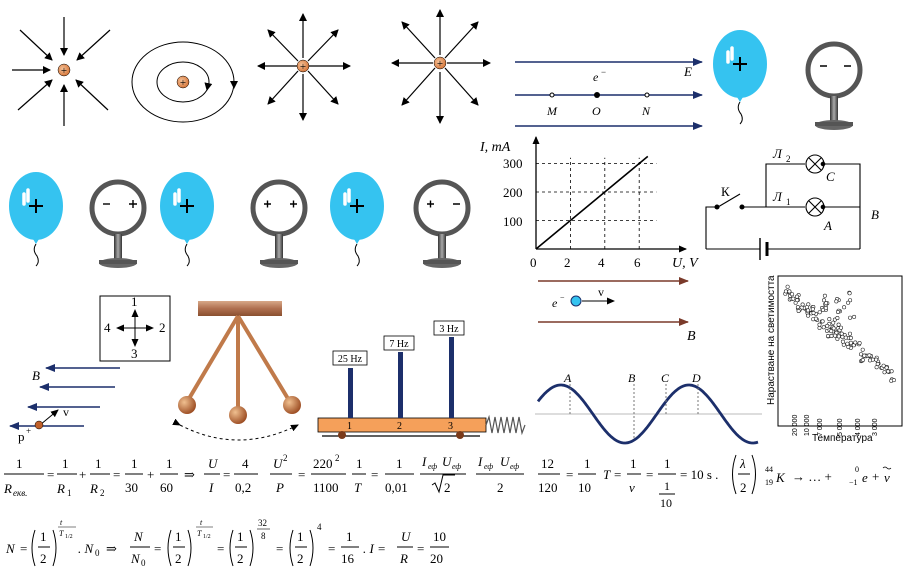 The height and width of the screenshot is (569, 906). What do you see at coordinates (603, 72) in the screenshot?
I see `electron-sup: −` at bounding box center [603, 72].